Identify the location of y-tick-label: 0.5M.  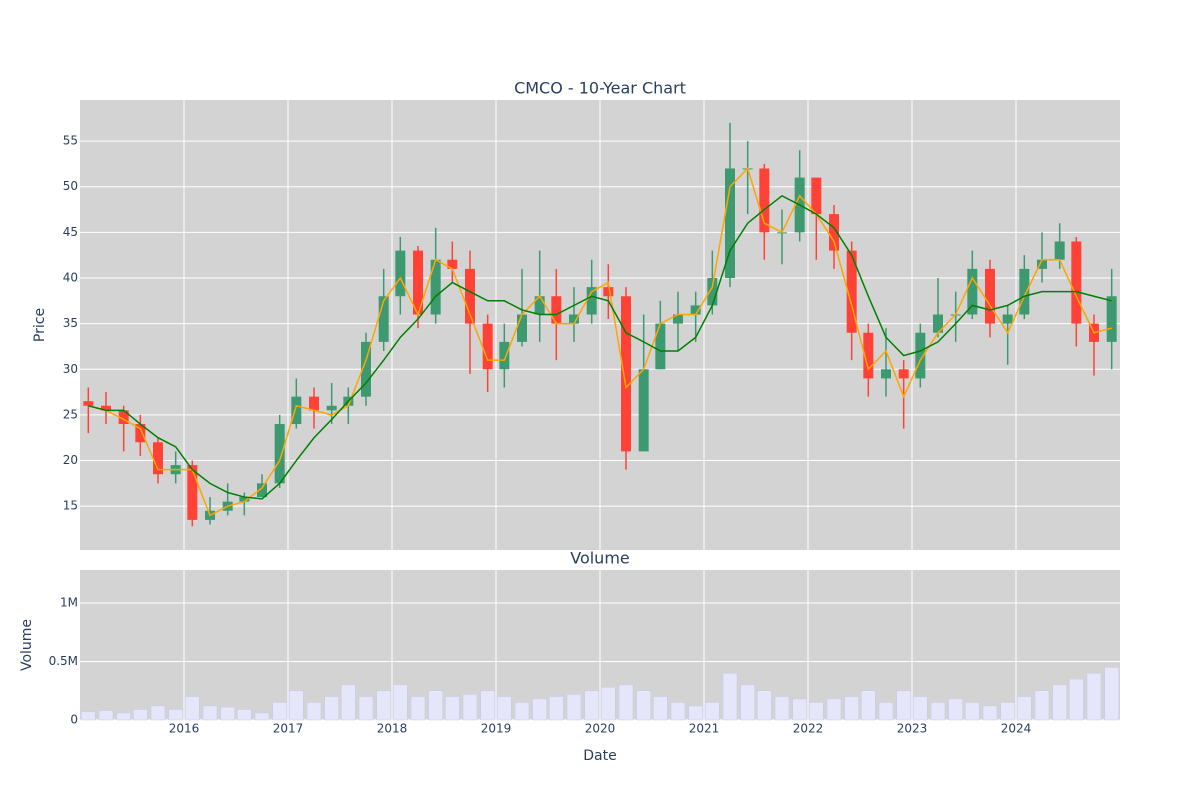
(63, 661).